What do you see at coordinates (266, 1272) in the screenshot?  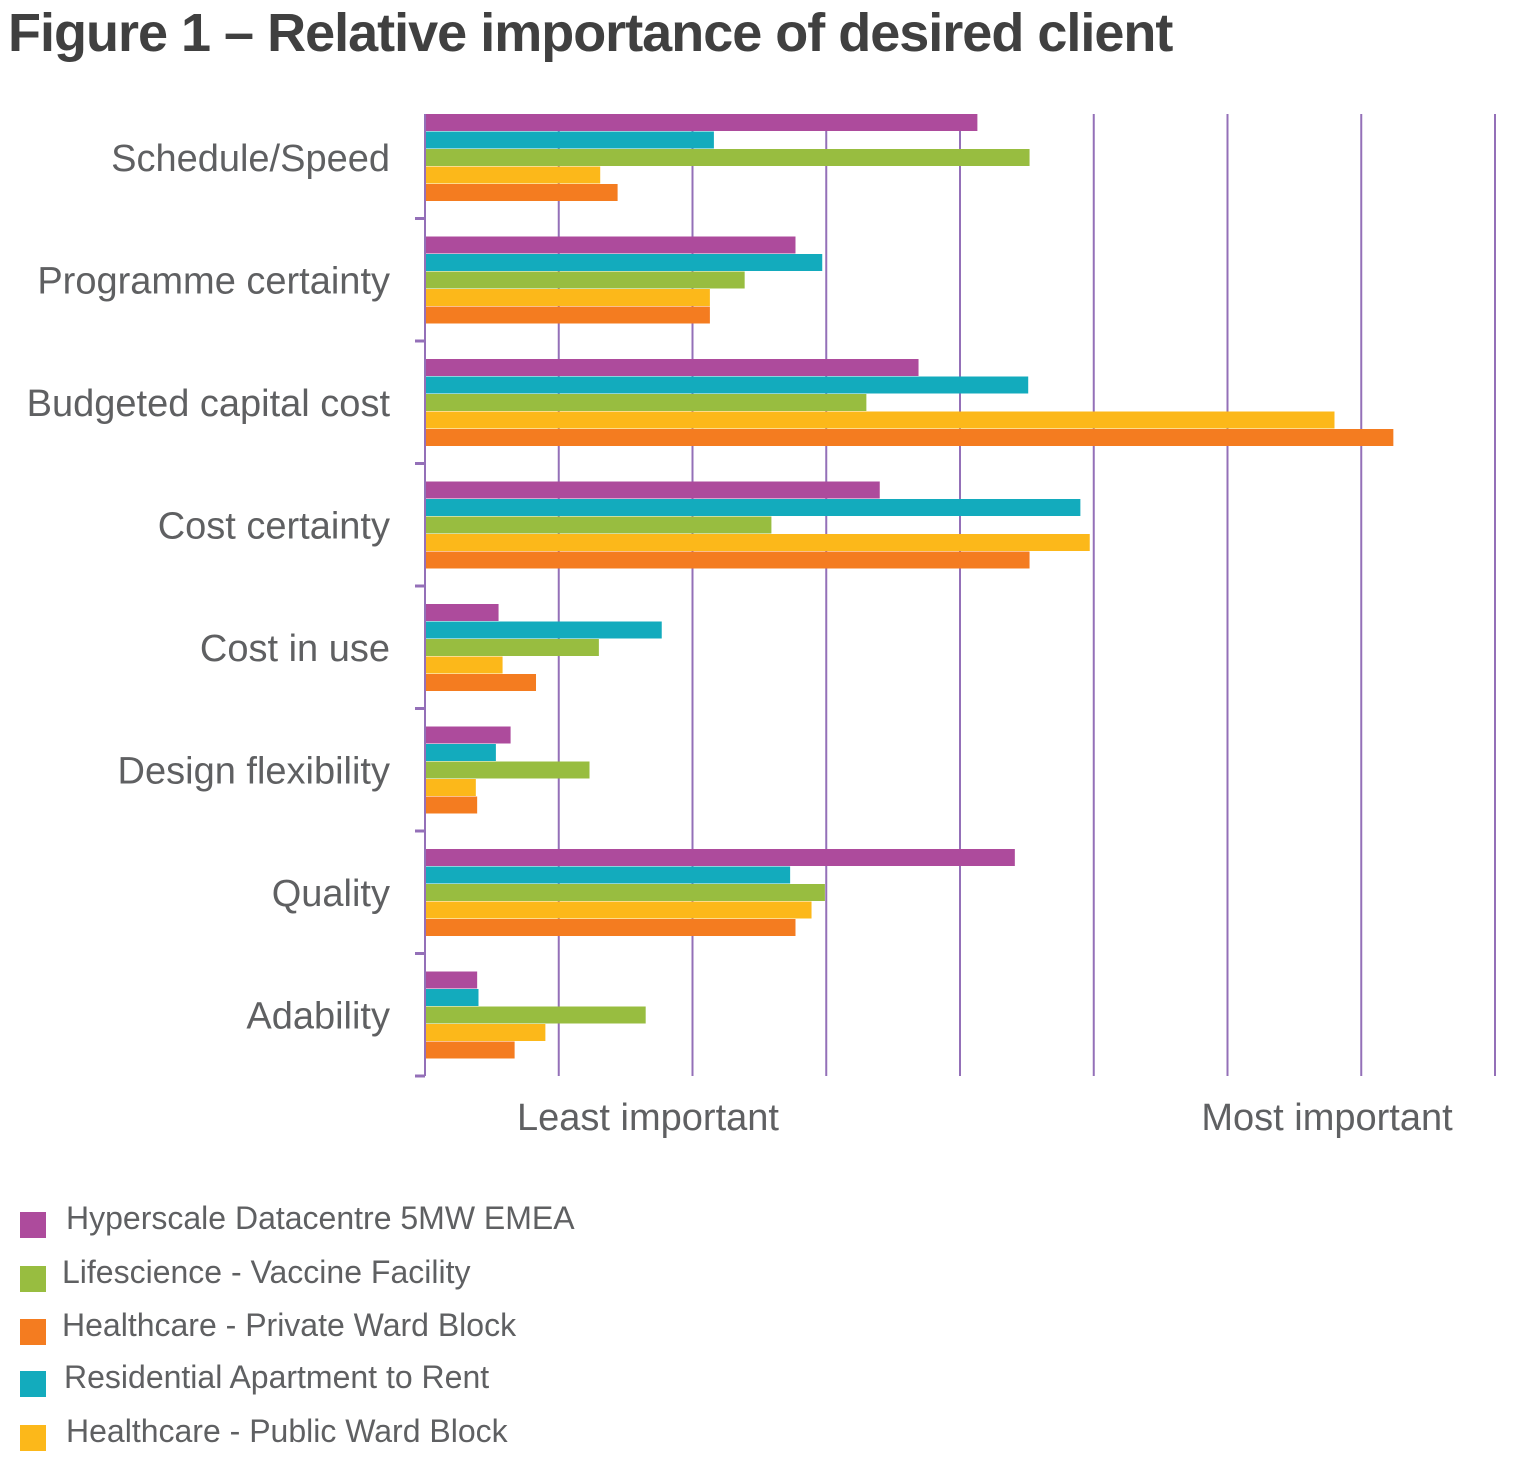 I see `legend-label: Lifescience - Vaccine Facility` at bounding box center [266, 1272].